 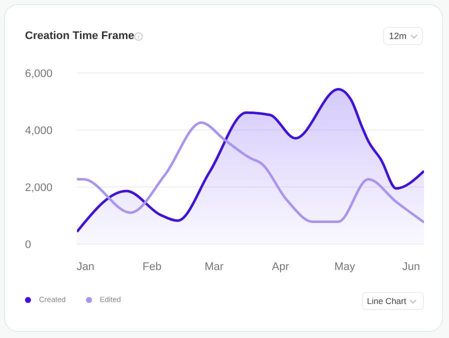 I want to click on x-tick-label: Feb, so click(x=152, y=266).